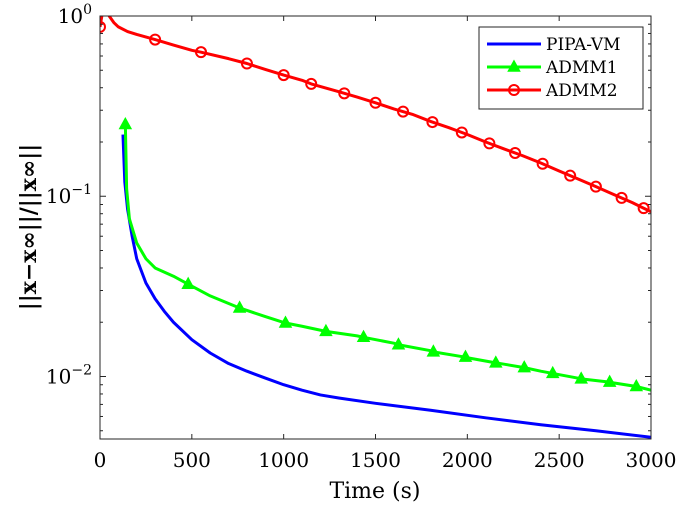  I want to click on legend-label-admm1: ADMM1, so click(581, 68).